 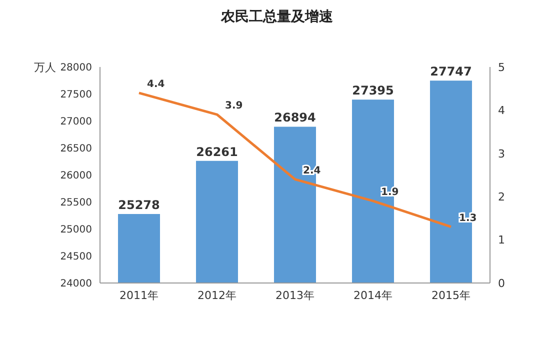 I want to click on data-label: 27395, so click(x=373, y=91).